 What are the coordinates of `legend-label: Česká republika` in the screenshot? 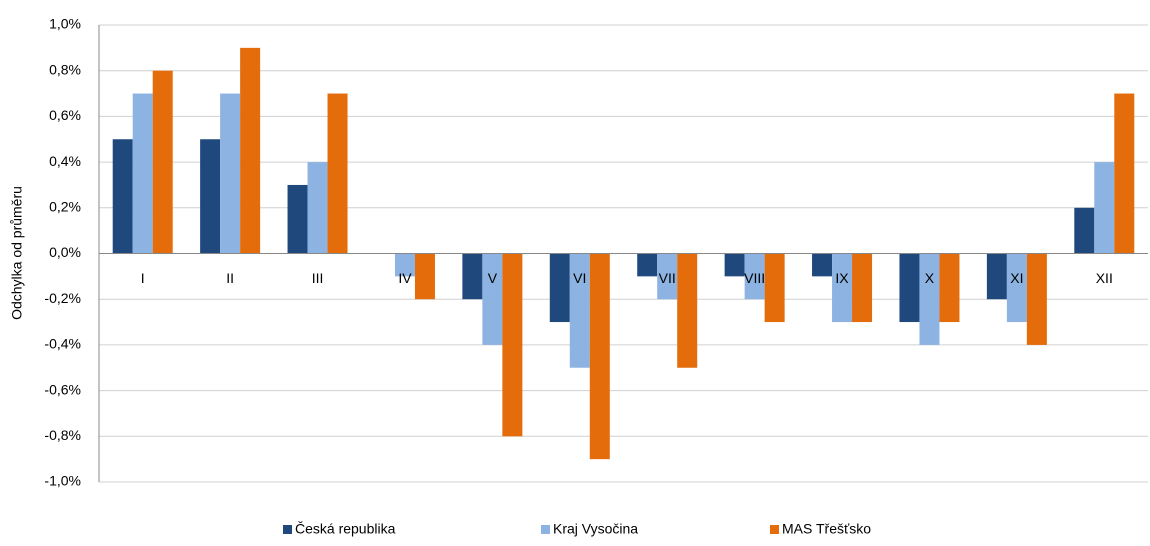 It's located at (345, 529).